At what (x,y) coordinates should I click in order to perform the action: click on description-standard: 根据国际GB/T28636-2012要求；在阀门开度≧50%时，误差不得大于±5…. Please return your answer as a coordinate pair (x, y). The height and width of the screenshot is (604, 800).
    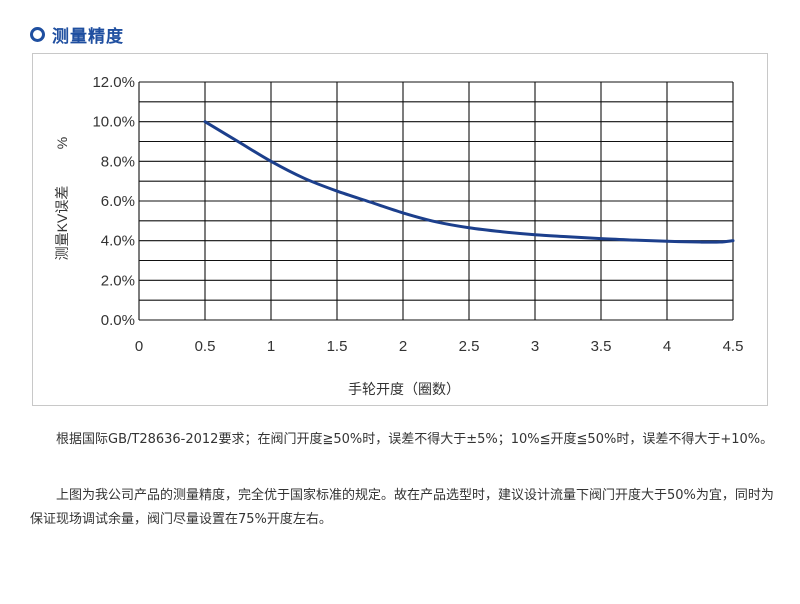
    Looking at the image, I should click on (415, 439).